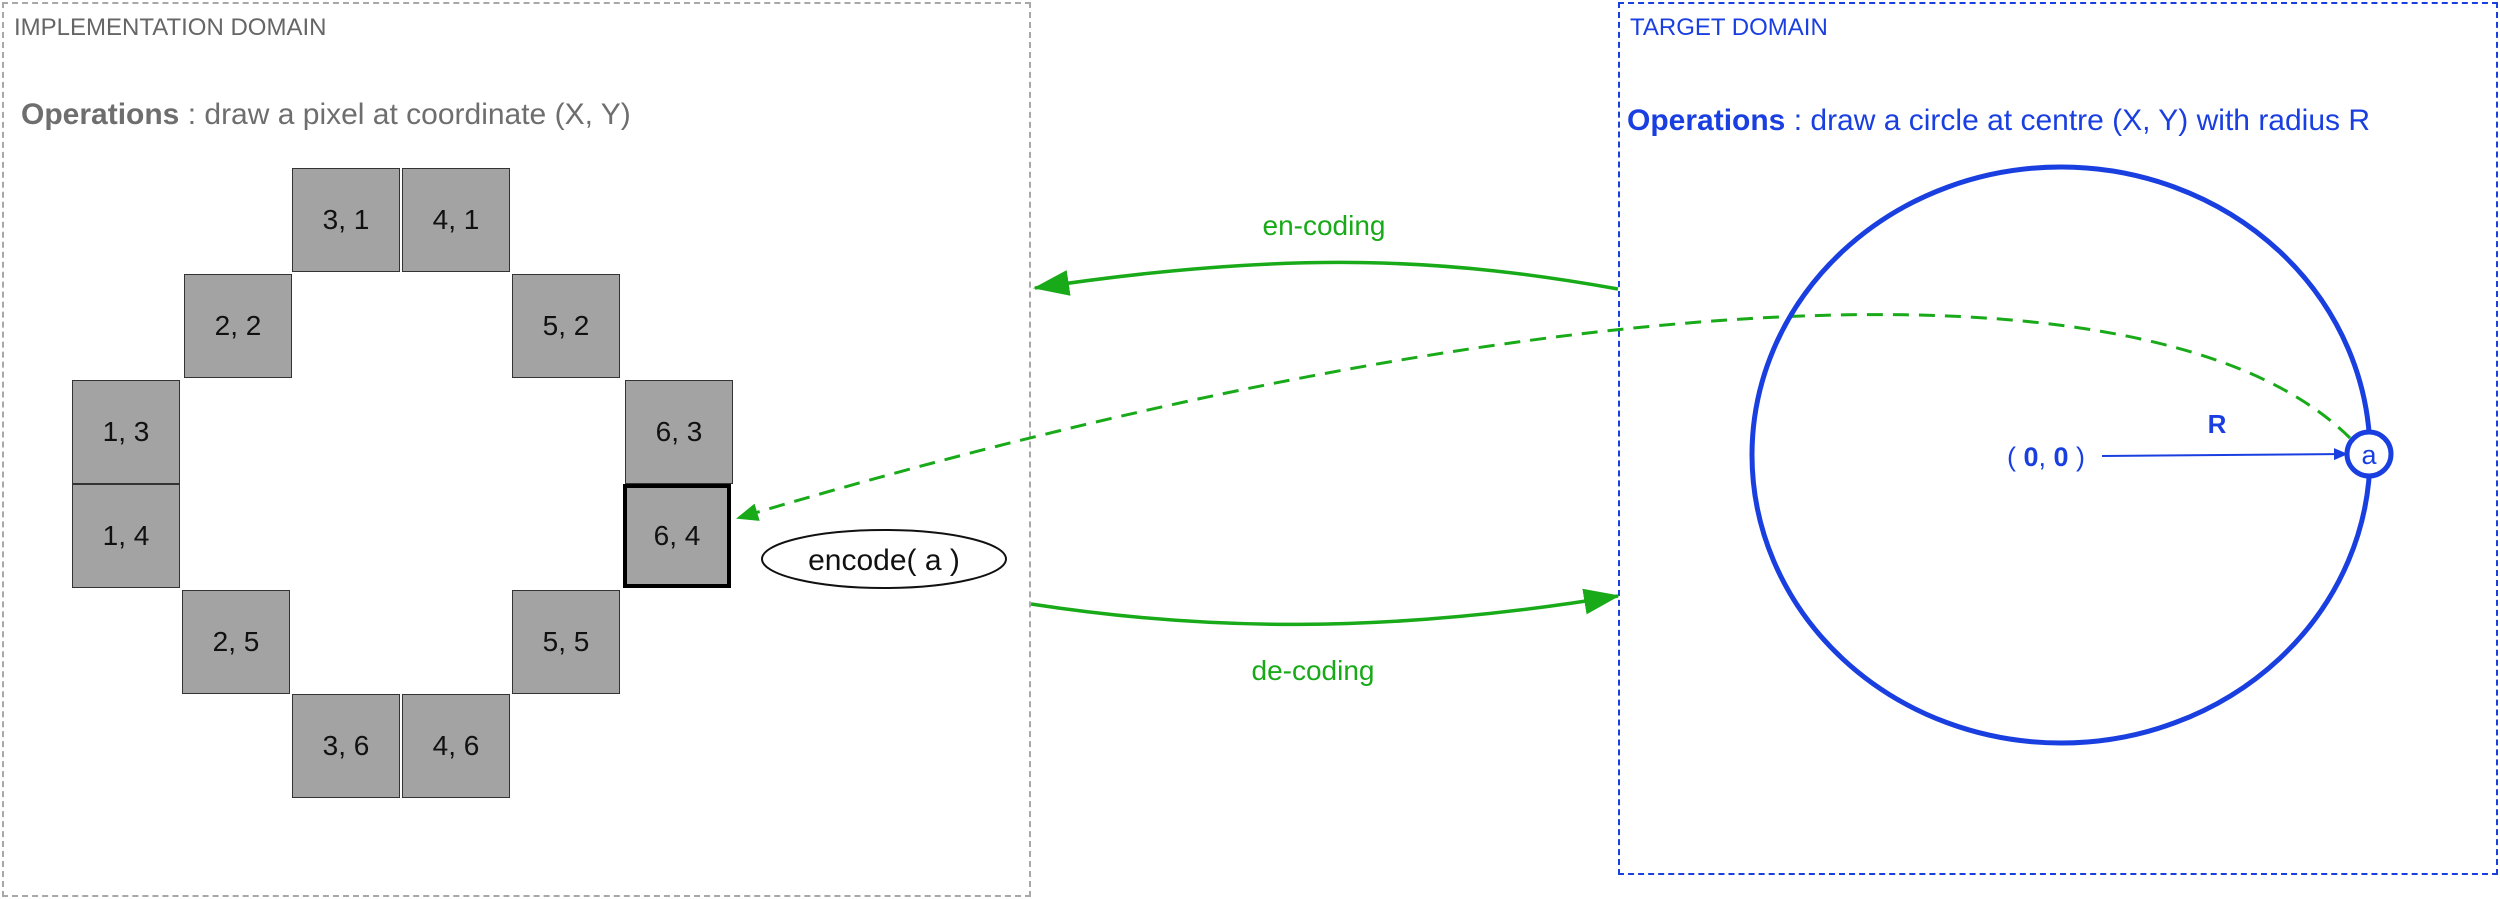 This screenshot has height=899, width=2500. I want to click on point-a-label: a, so click(2369, 455).